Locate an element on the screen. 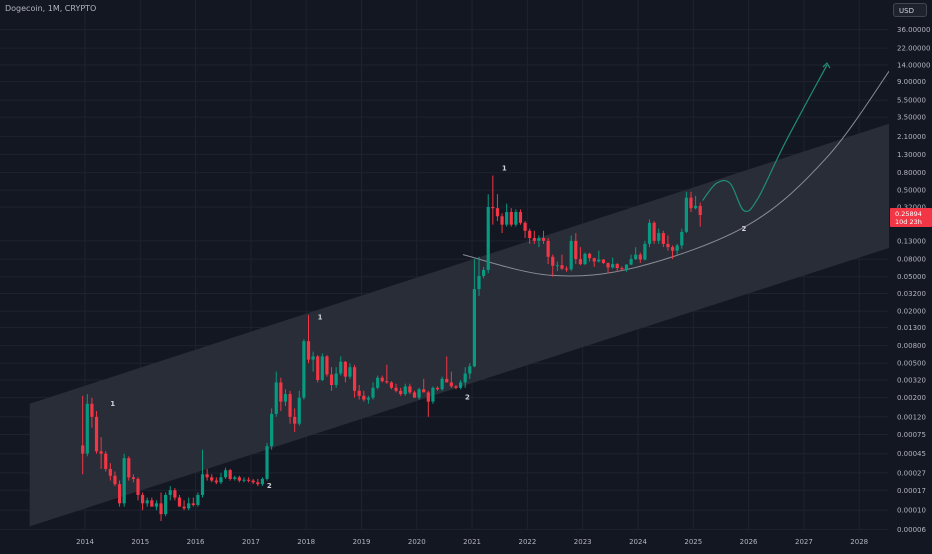 Image resolution: width=932 pixels, height=554 pixels. svg-text: 1.30000 is located at coordinates (911, 155).